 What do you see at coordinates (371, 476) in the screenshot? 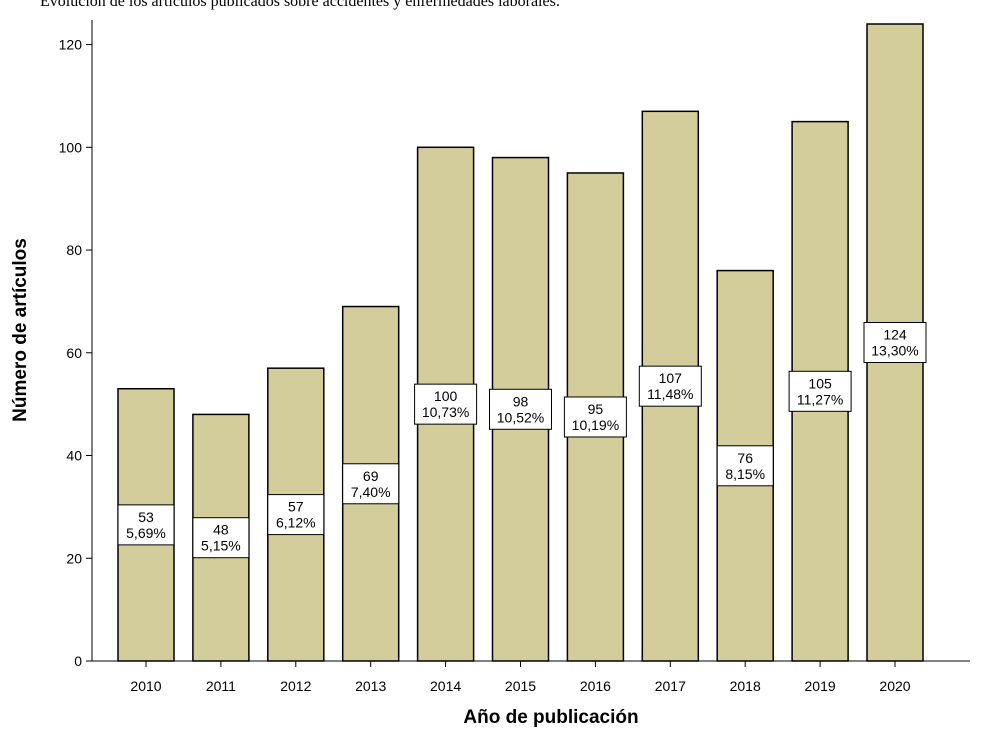
I see `data-label-count: 69` at bounding box center [371, 476].